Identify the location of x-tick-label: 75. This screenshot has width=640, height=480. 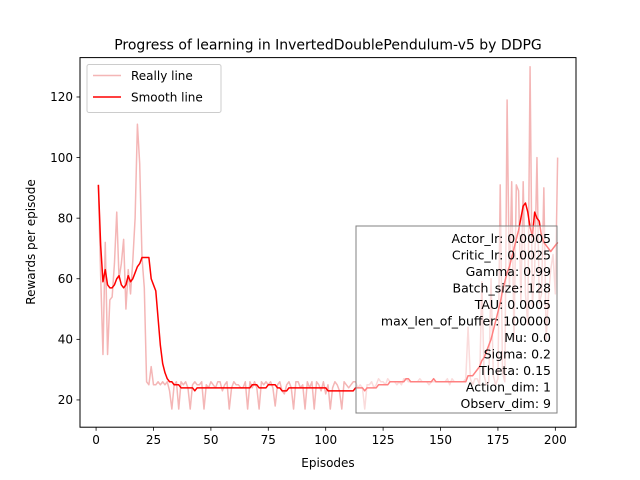
(268, 440).